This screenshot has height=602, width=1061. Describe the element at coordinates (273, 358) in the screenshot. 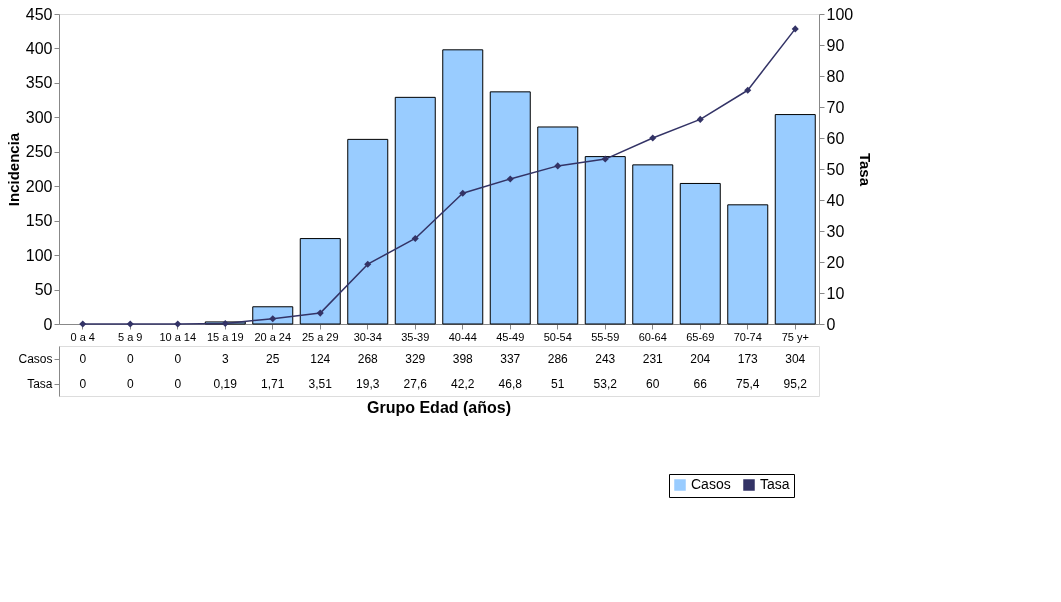

I see `data-label: 25` at that location.